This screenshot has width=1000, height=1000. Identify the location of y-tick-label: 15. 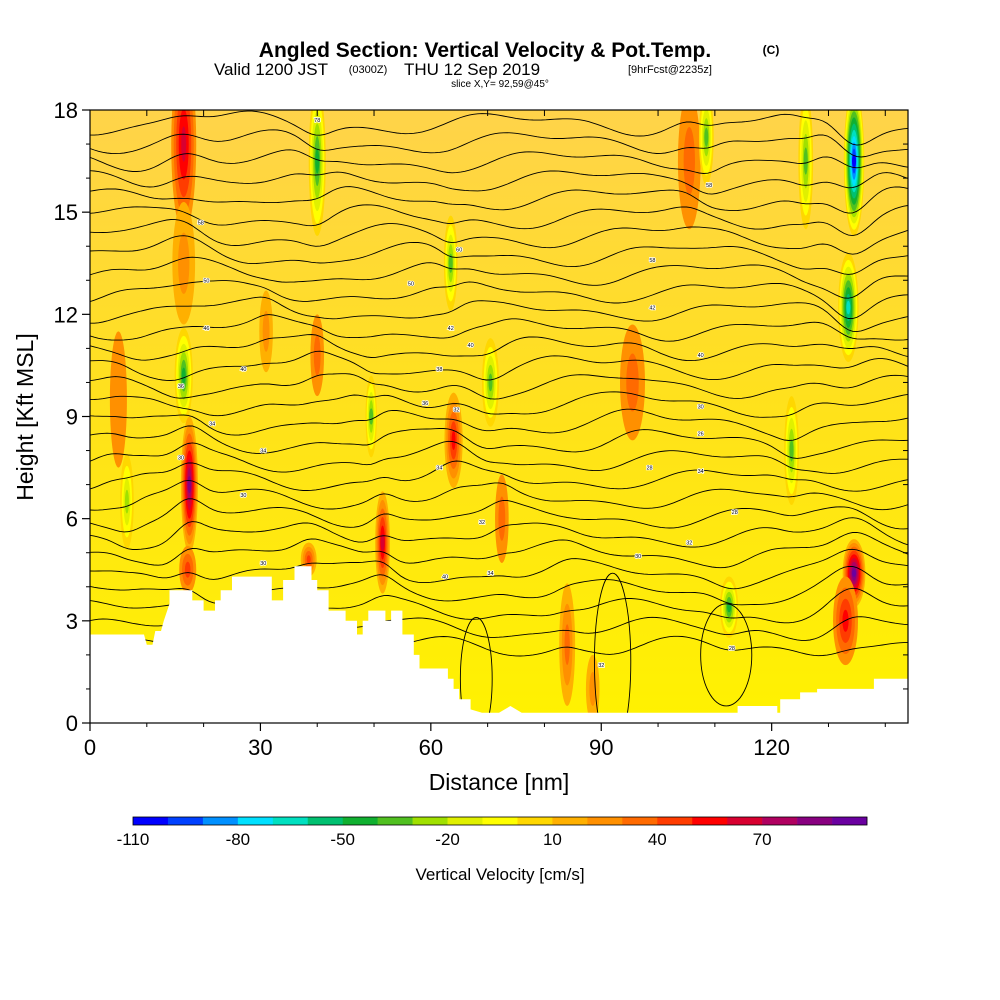
(66, 212).